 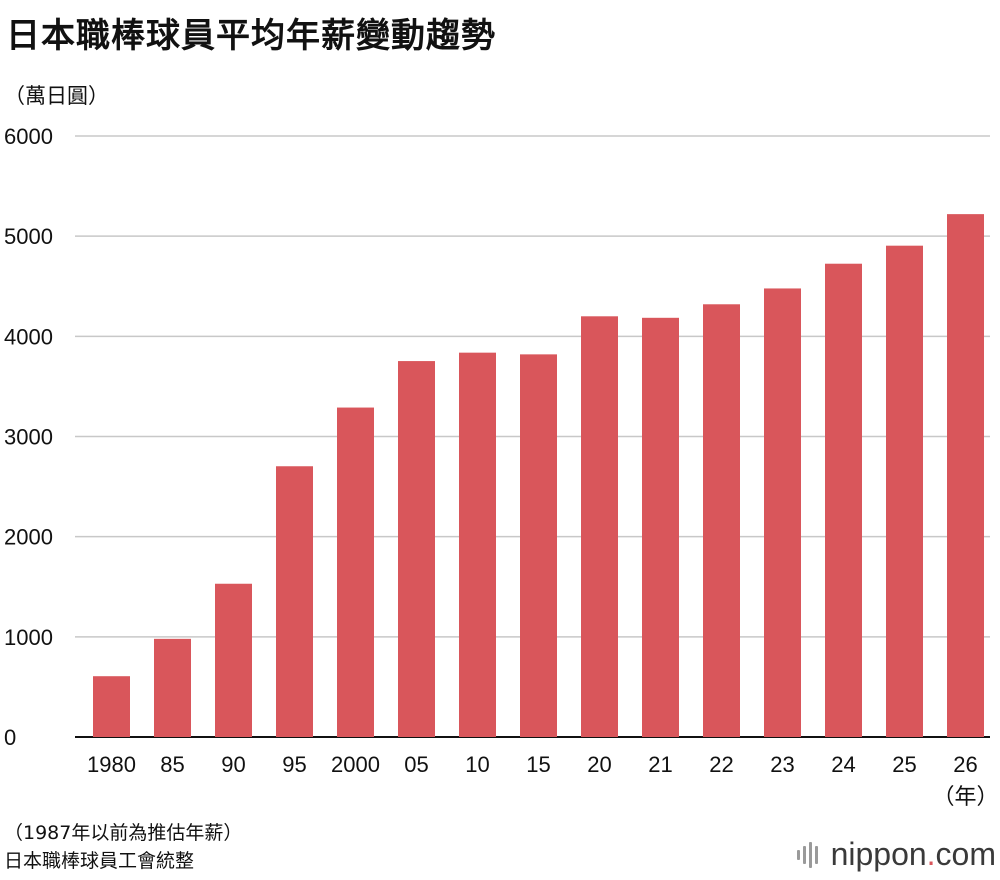 I want to click on estimate-note: （1987年以前為推估年薪）, so click(x=123, y=833).